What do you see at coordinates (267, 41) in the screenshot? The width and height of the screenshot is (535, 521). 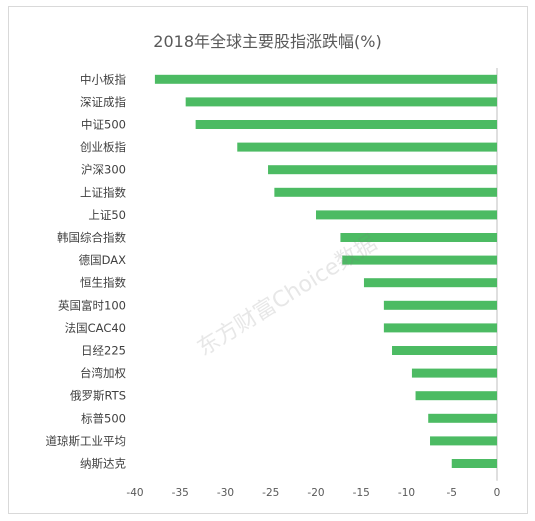 I see `chart-title: 2018年全球主要股指涨跌幅(%)` at bounding box center [267, 41].